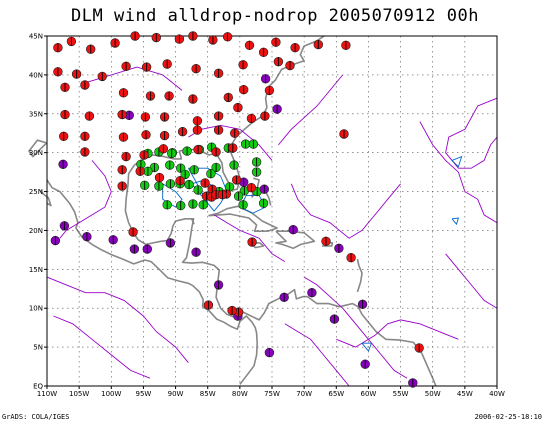 This screenshot has height=425, width=550. I want to click on lat-tick-label: 15N, so click(36, 270).